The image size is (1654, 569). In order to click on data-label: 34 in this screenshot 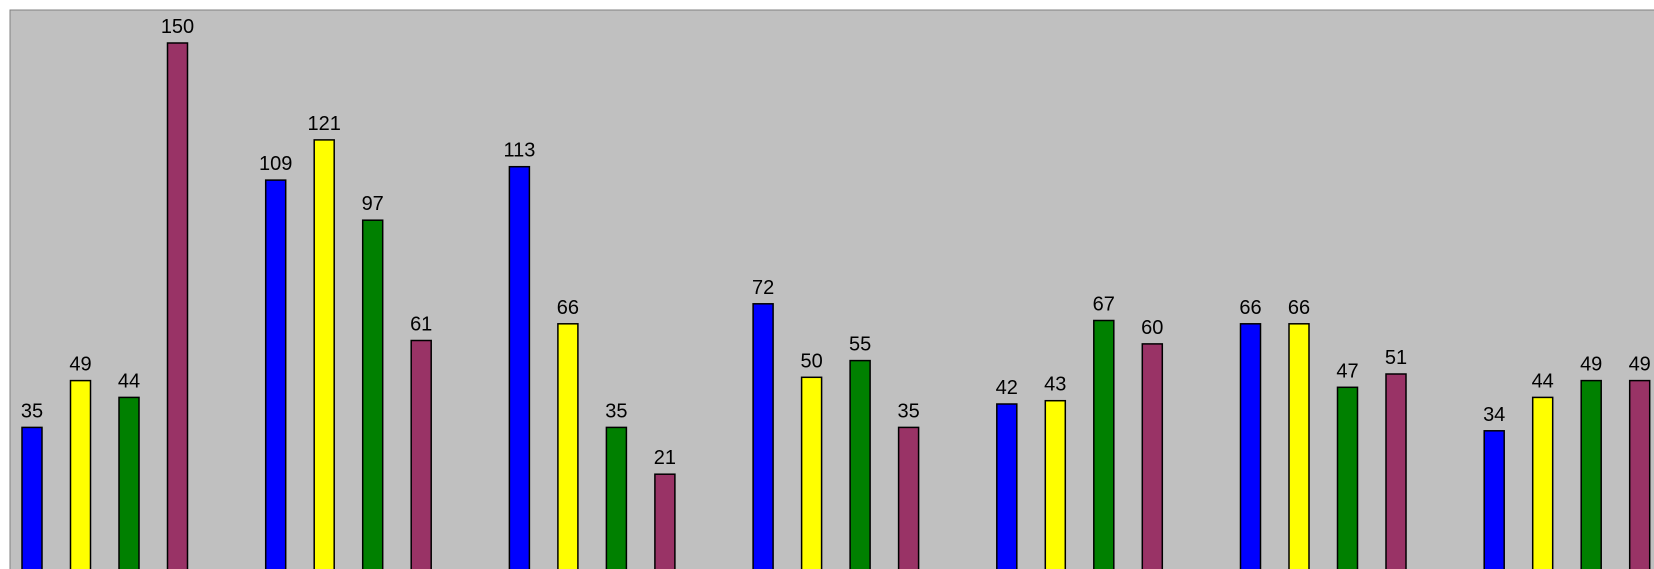, I will do `click(1494, 415)`.